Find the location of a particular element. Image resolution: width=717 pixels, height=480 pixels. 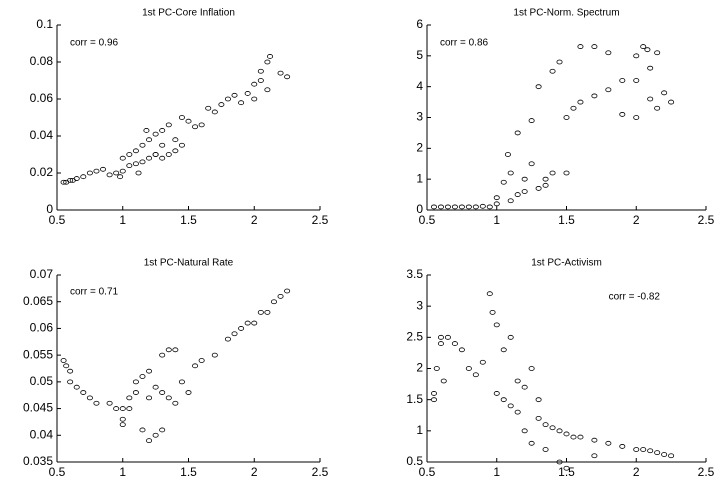

y-tick-label: 0.055 is located at coordinates (38, 354).